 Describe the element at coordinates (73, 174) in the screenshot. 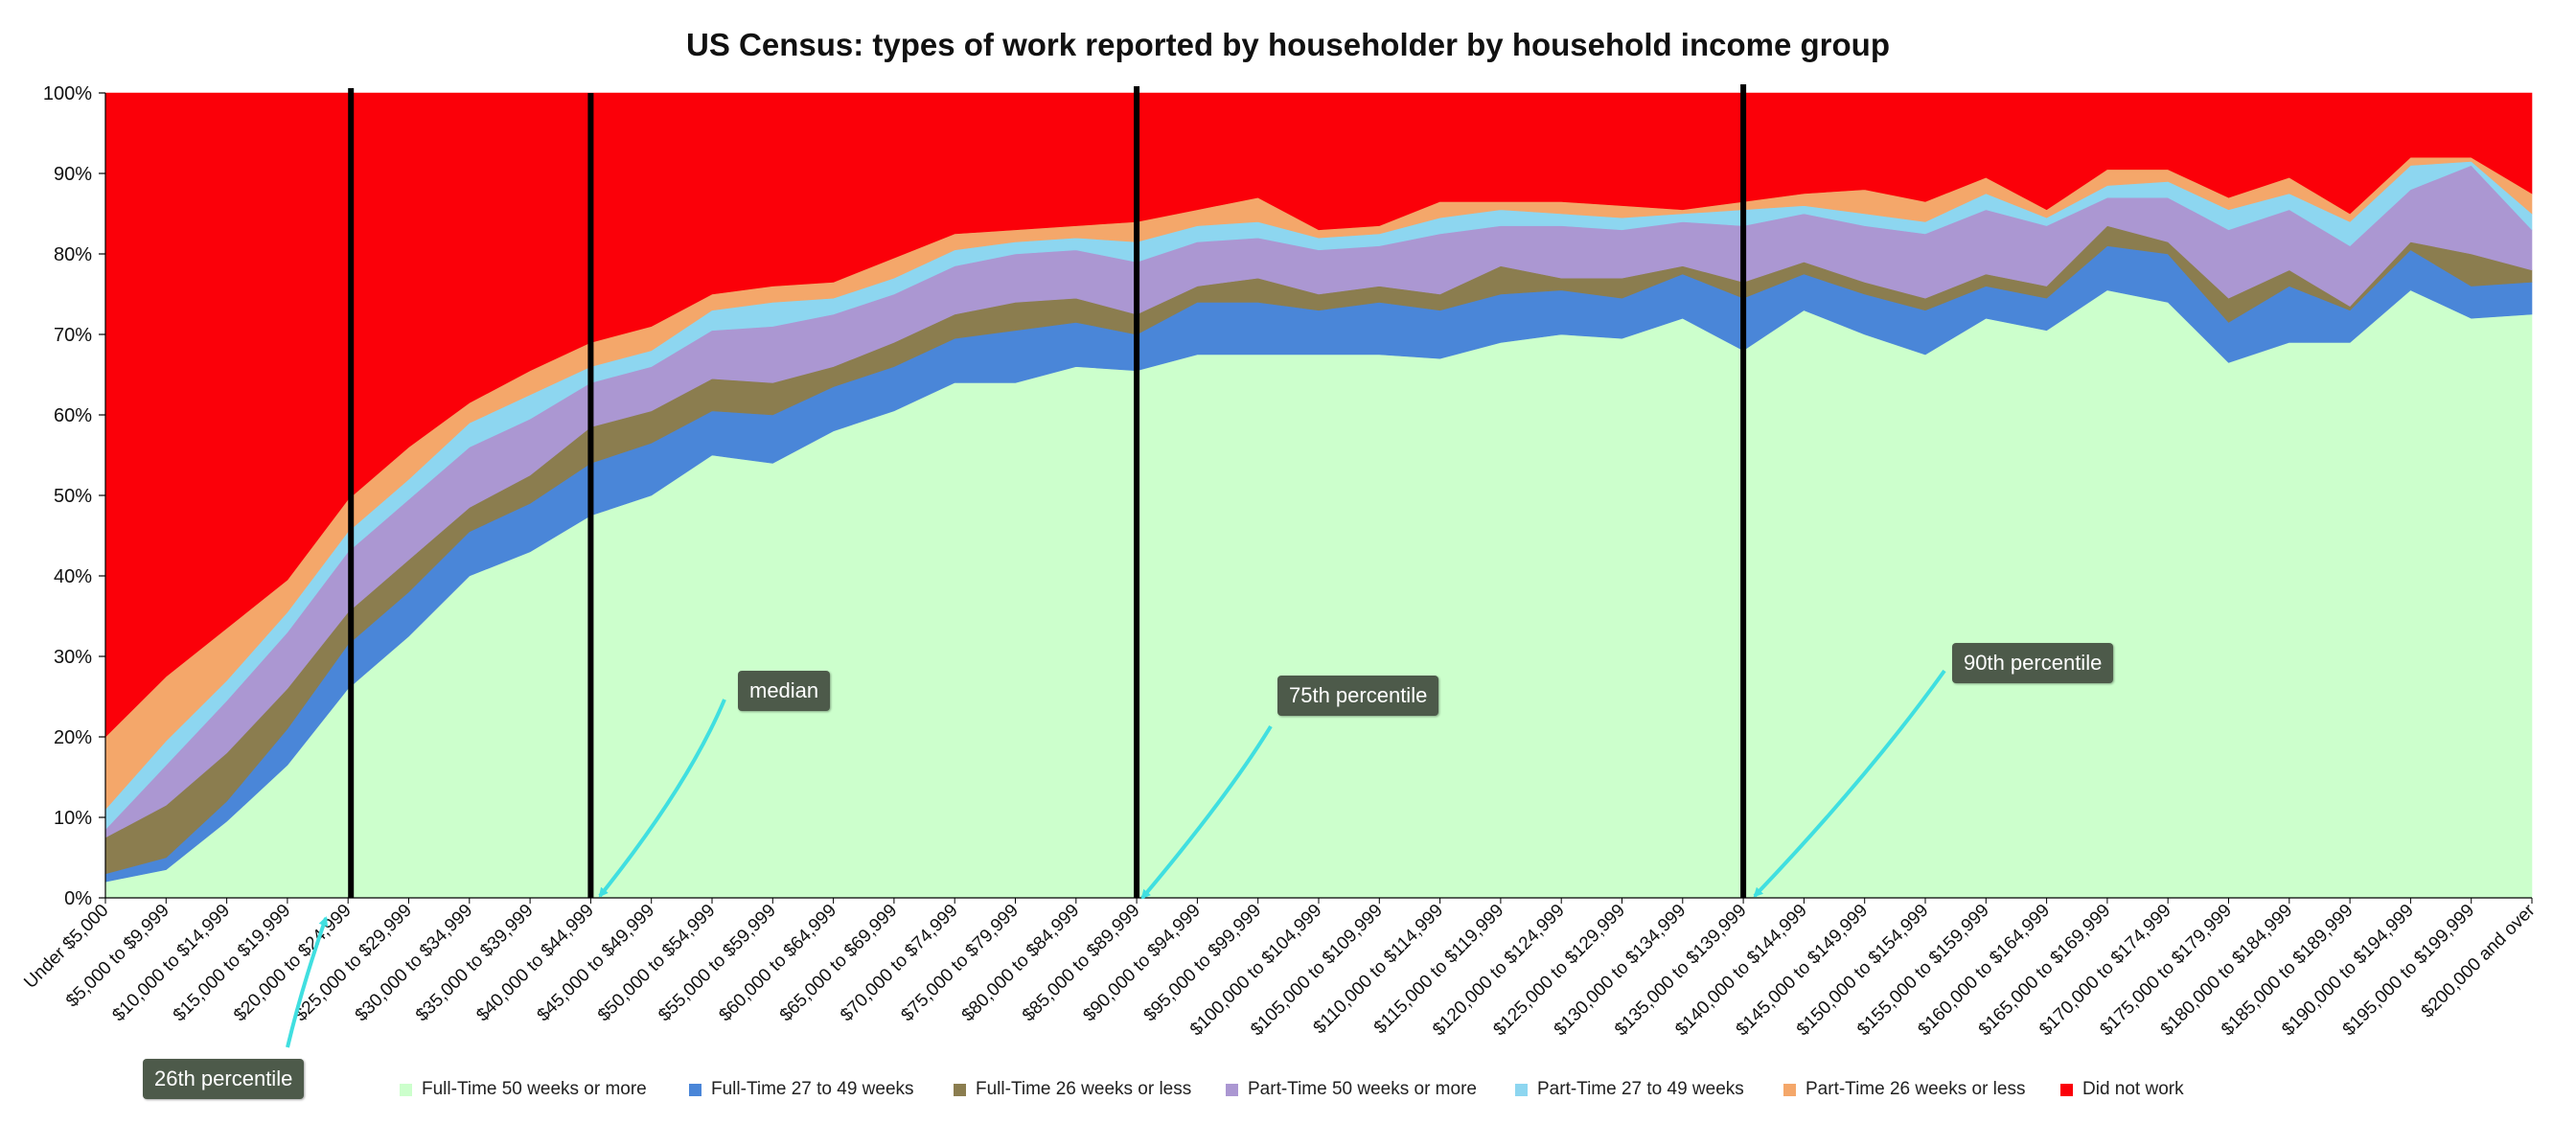

I see `y-tick-label: 90%` at that location.